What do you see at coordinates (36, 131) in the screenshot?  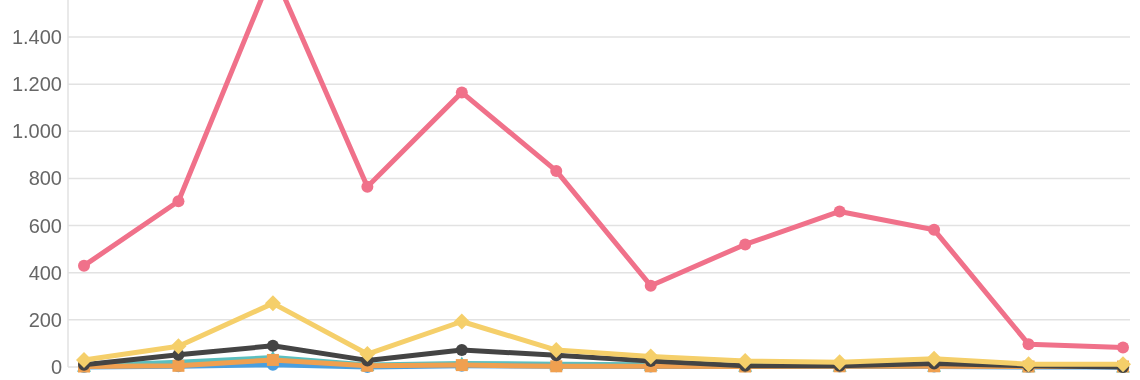 I see `y-tick-label: 1.000` at bounding box center [36, 131].